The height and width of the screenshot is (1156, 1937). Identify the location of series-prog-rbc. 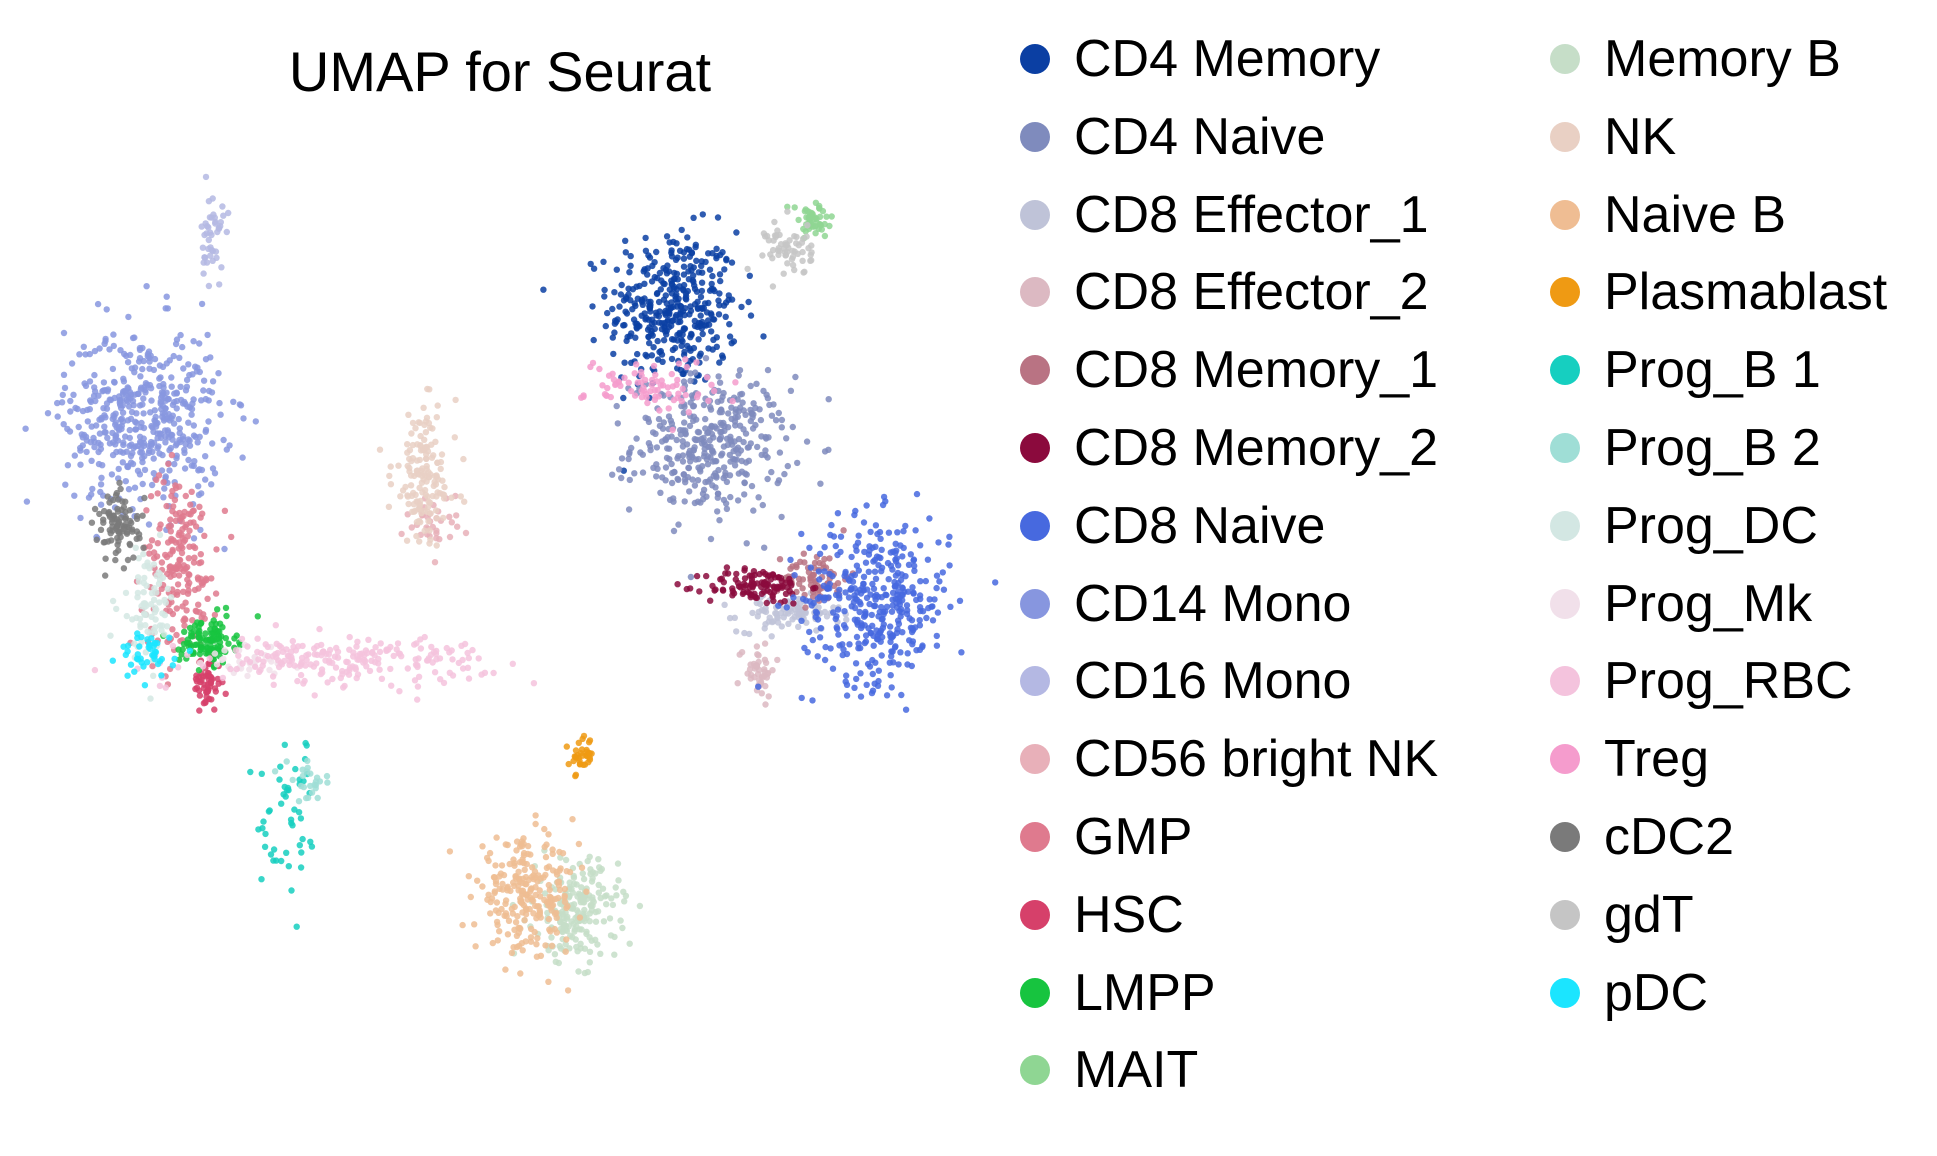
(314, 662).